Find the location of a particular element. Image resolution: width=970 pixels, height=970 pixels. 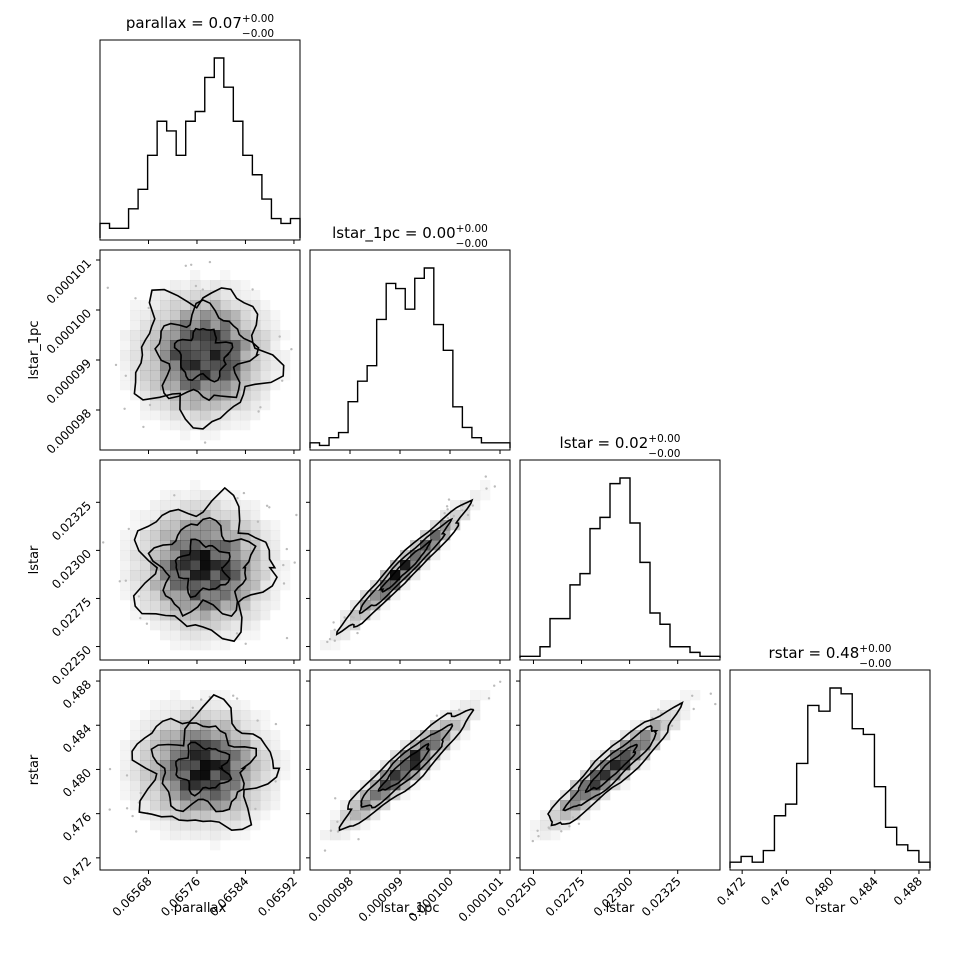

x-tick-label: 0.472 is located at coordinates (731, 891).